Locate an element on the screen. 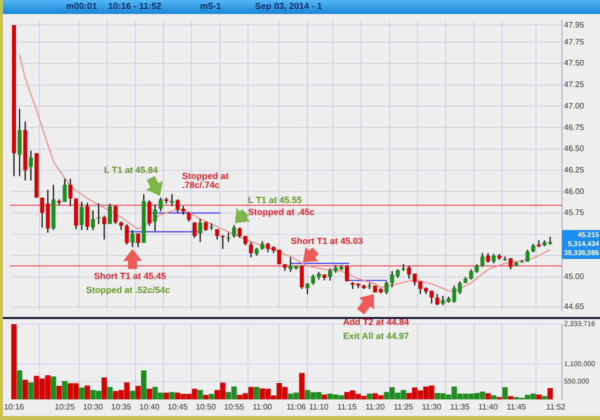 The height and width of the screenshot is (420, 600). x-tick-label: 11:30 is located at coordinates (432, 407).